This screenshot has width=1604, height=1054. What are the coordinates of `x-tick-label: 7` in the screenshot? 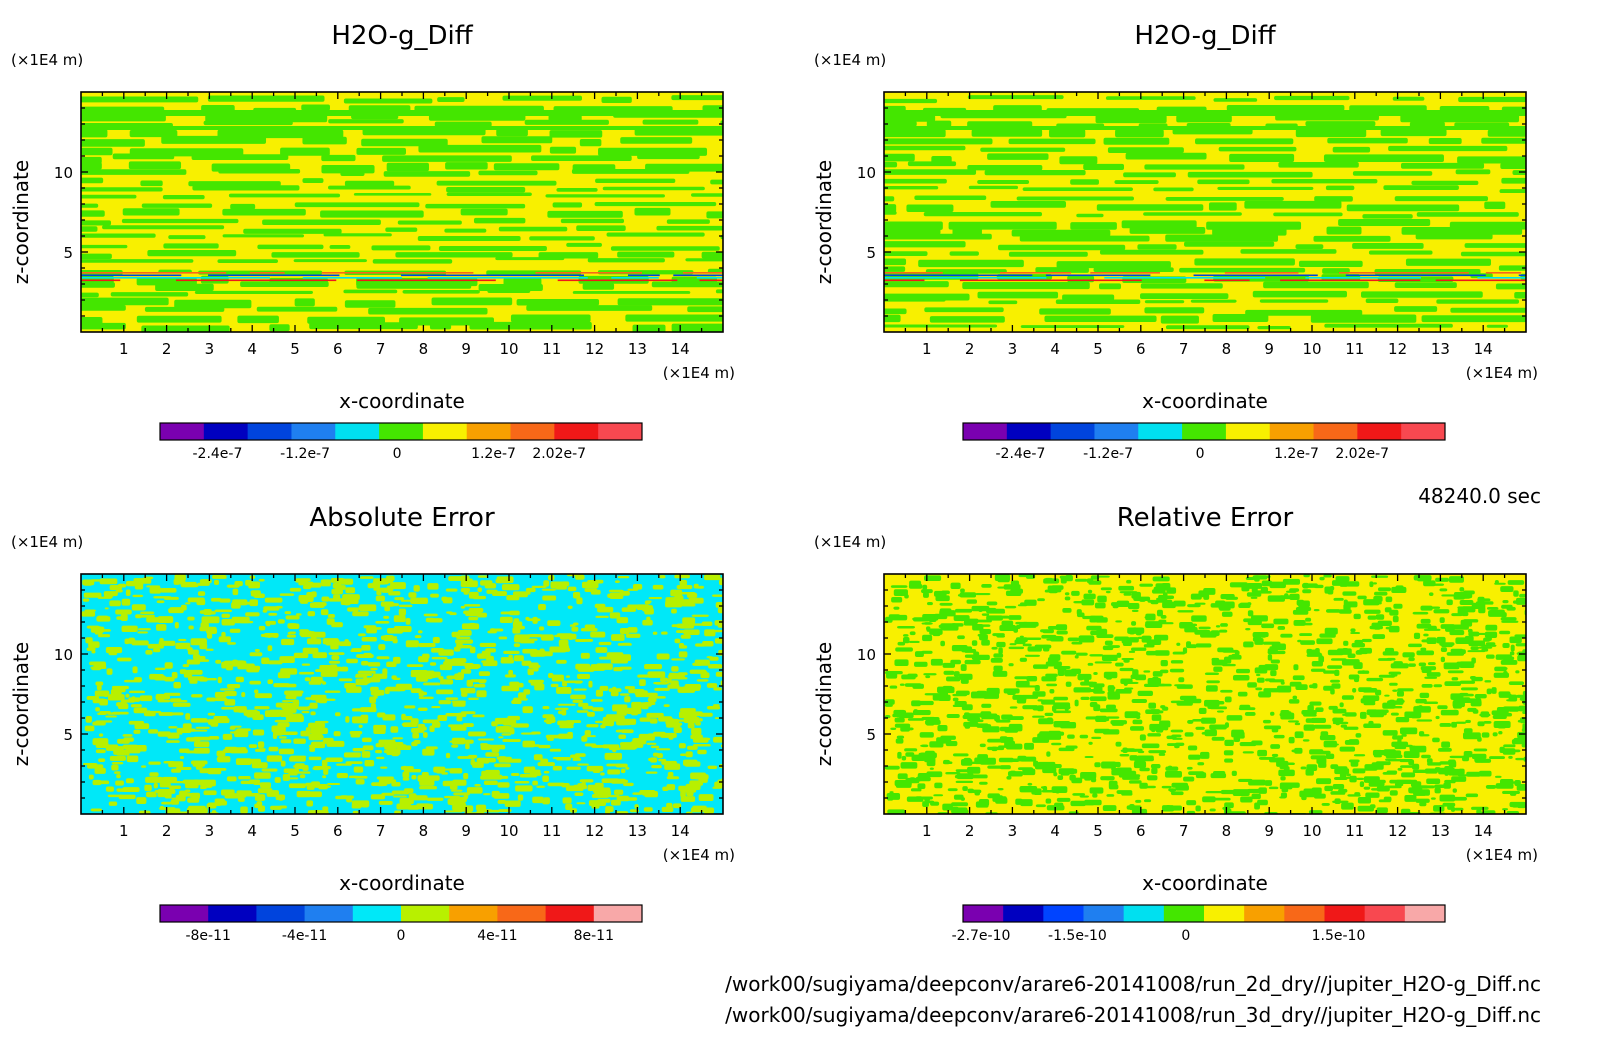 It's located at (381, 349).